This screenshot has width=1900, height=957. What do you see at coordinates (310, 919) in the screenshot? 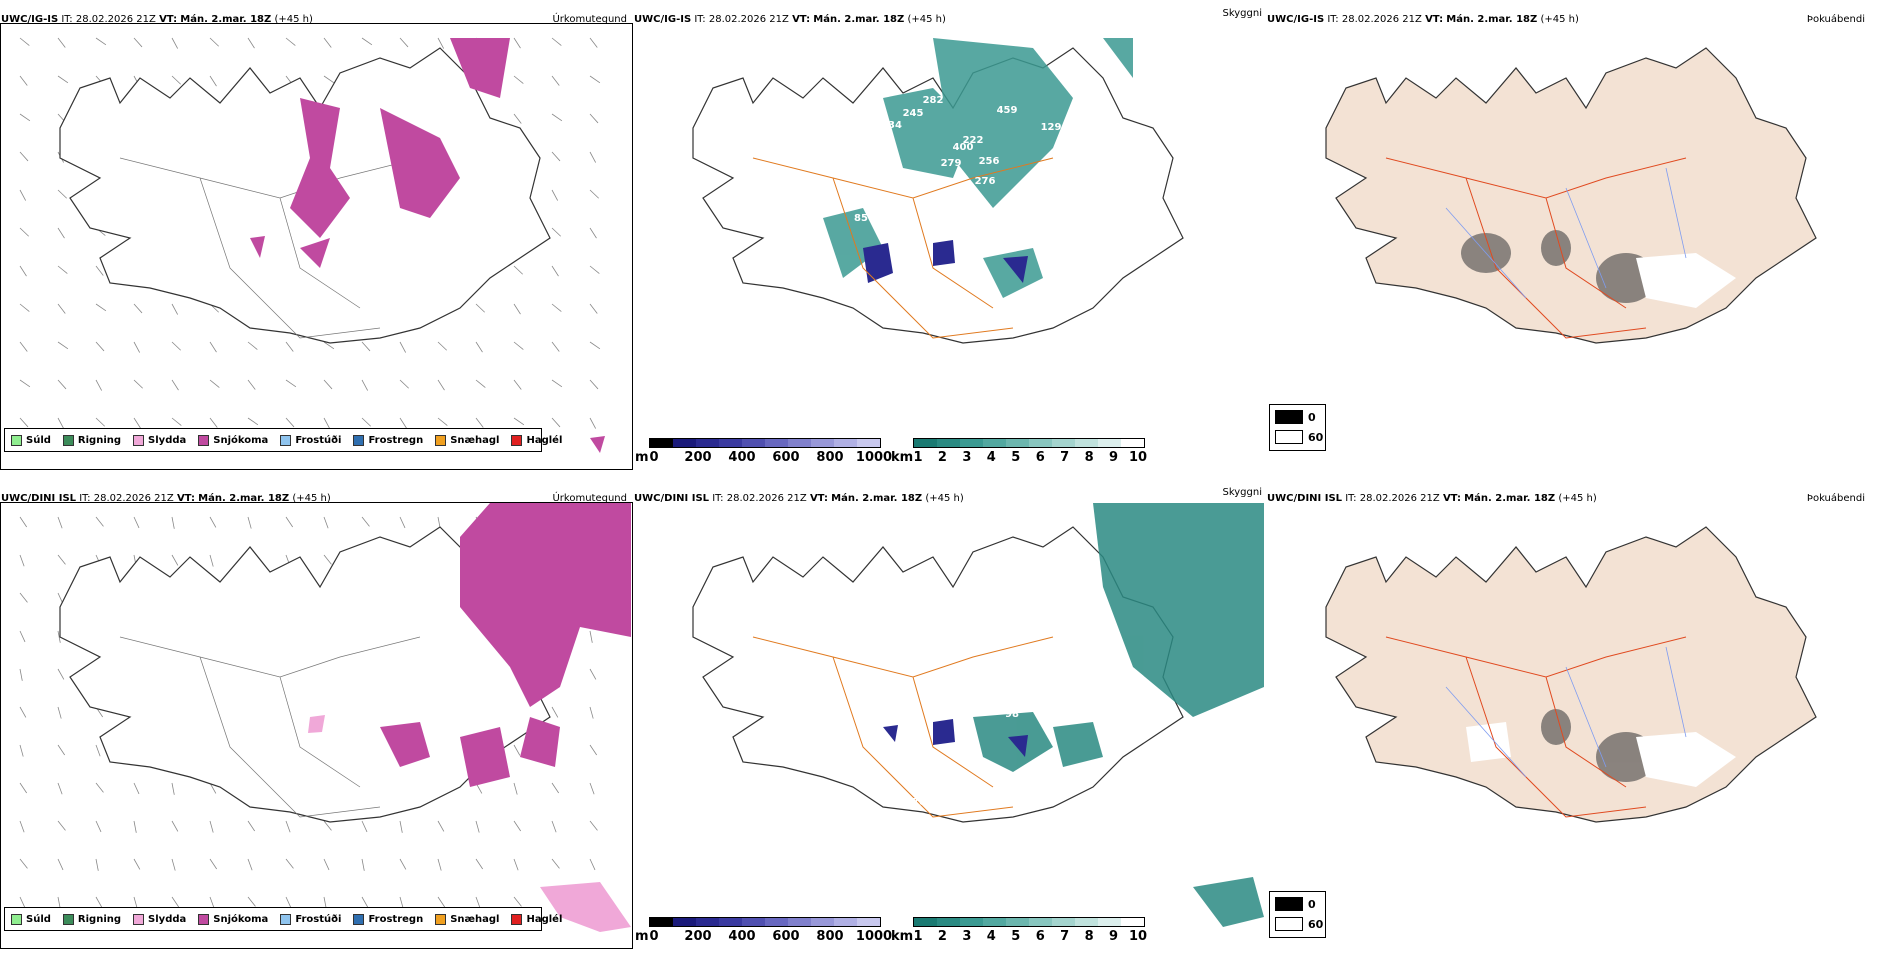
I see `legend-item: Frostúði` at bounding box center [310, 919].